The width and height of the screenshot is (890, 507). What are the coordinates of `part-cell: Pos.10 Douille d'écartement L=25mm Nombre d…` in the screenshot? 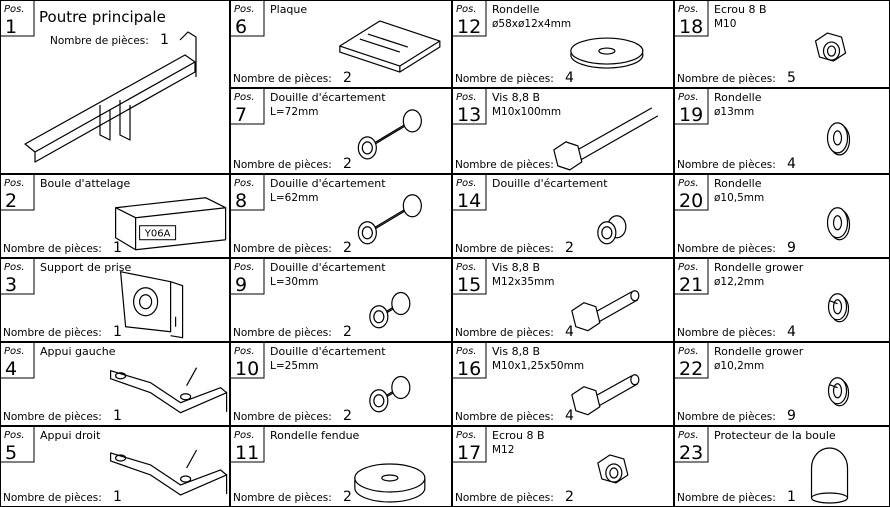 It's located at (341, 384).